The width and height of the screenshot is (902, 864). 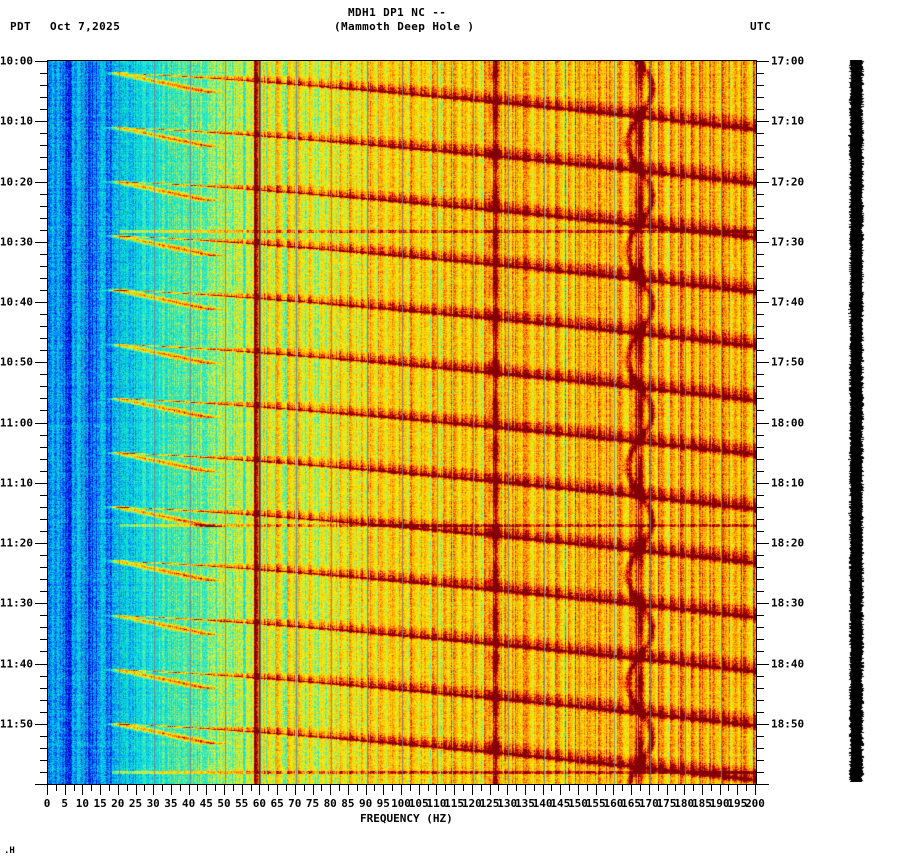 What do you see at coordinates (761, 26) in the screenshot?
I see `right-timezone-label: UTC` at bounding box center [761, 26].